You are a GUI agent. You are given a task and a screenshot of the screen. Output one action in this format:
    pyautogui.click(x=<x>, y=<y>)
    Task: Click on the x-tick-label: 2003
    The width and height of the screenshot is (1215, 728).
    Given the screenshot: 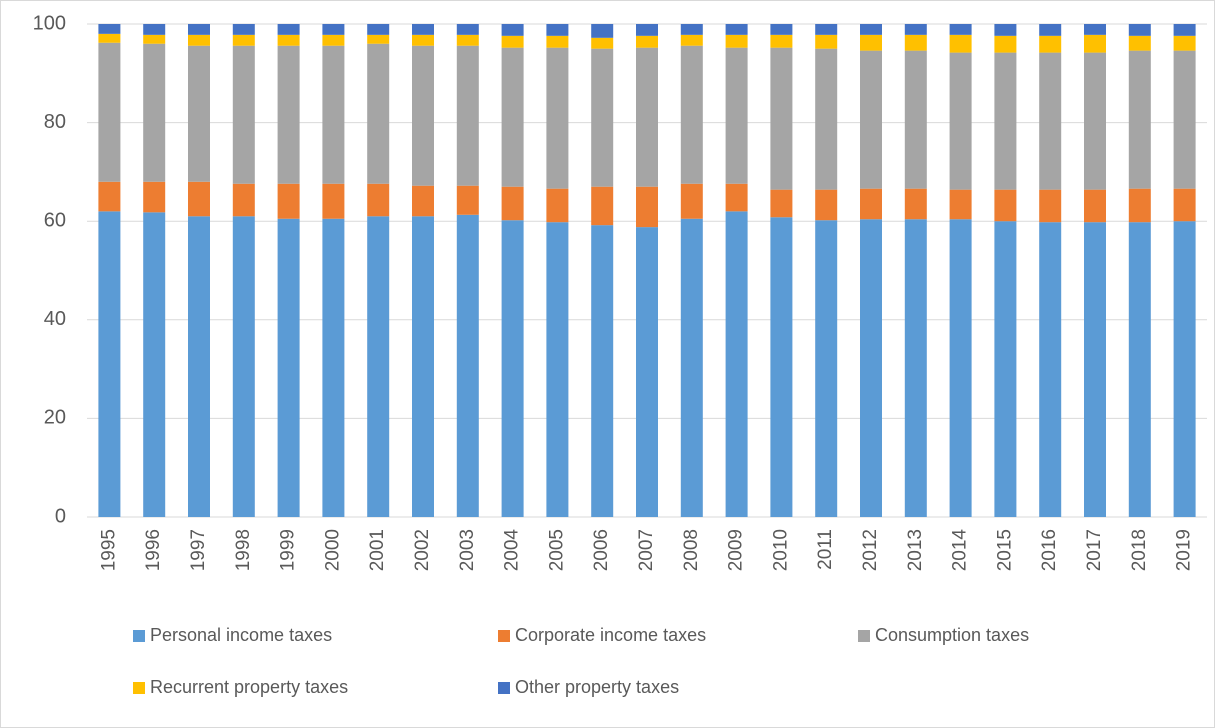 What is the action you would take?
    pyautogui.click(x=467, y=550)
    